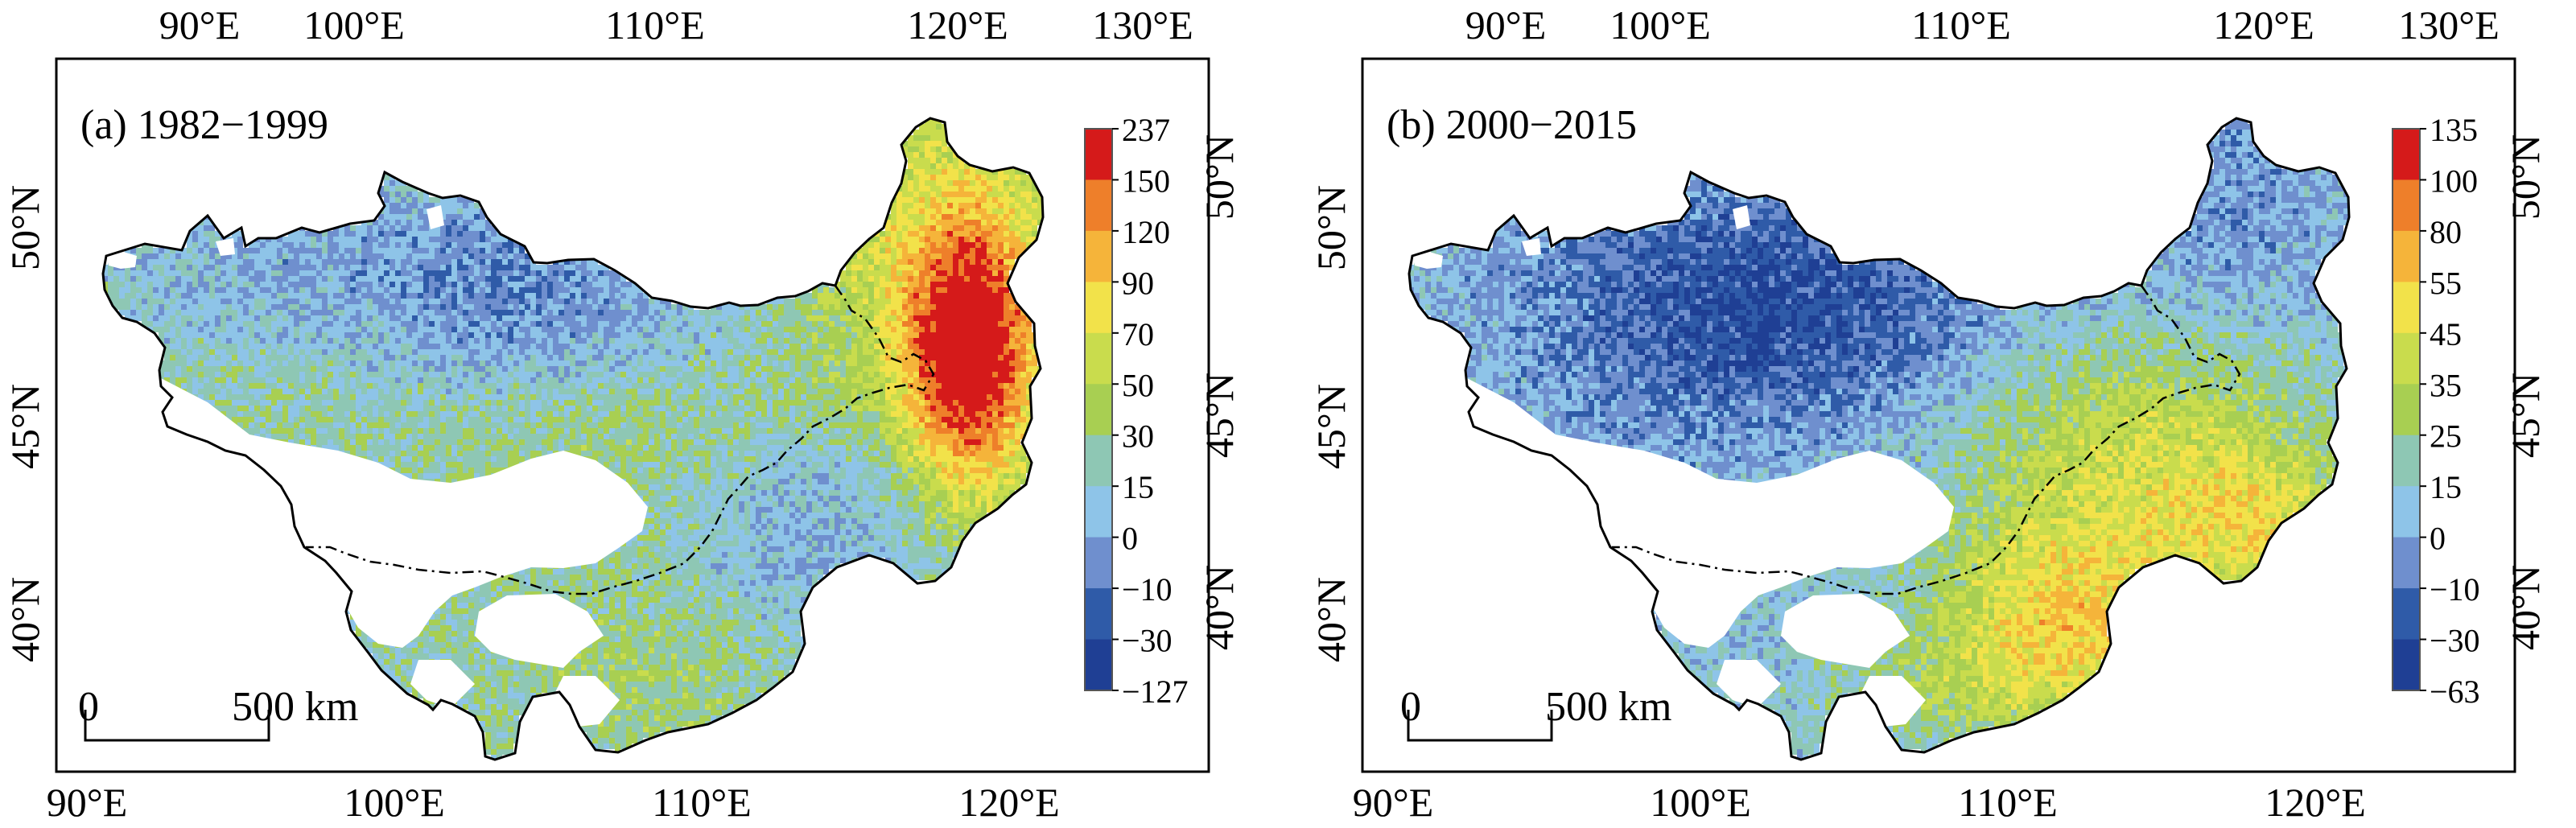 The image size is (2576, 828). What do you see at coordinates (1146, 232) in the screenshot?
I see `legend-a-label: 120` at bounding box center [1146, 232].